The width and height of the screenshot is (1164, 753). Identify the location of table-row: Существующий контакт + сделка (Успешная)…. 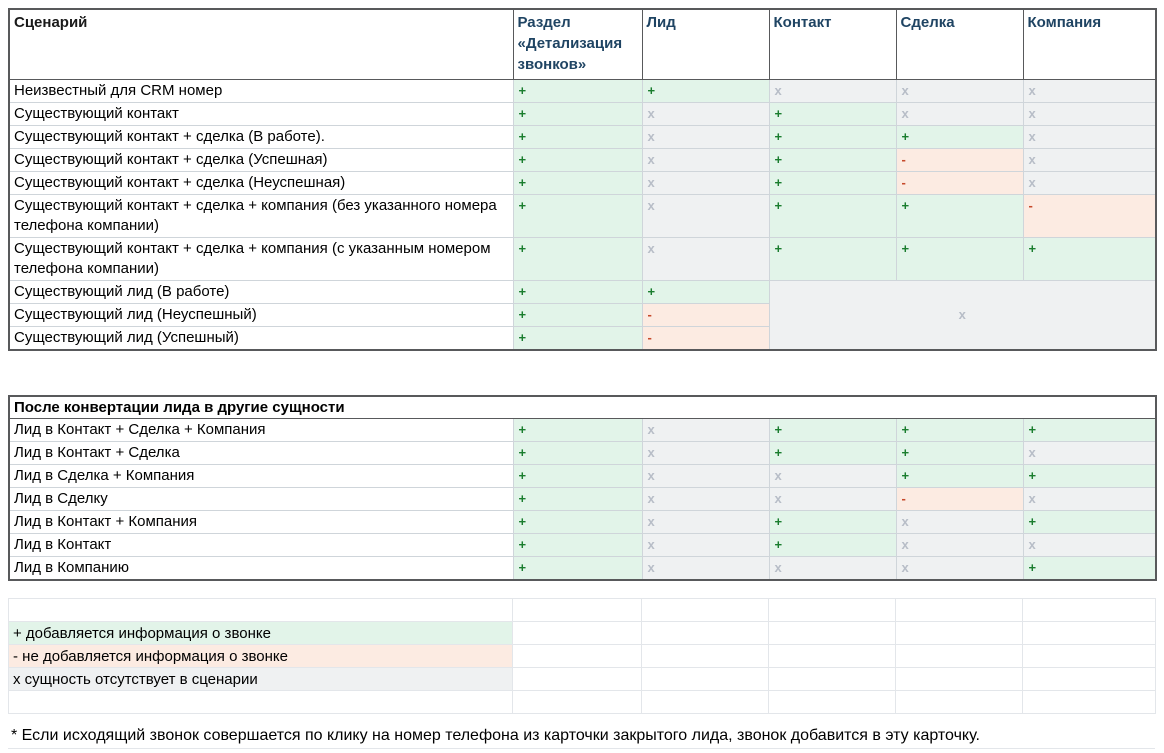
(582, 159).